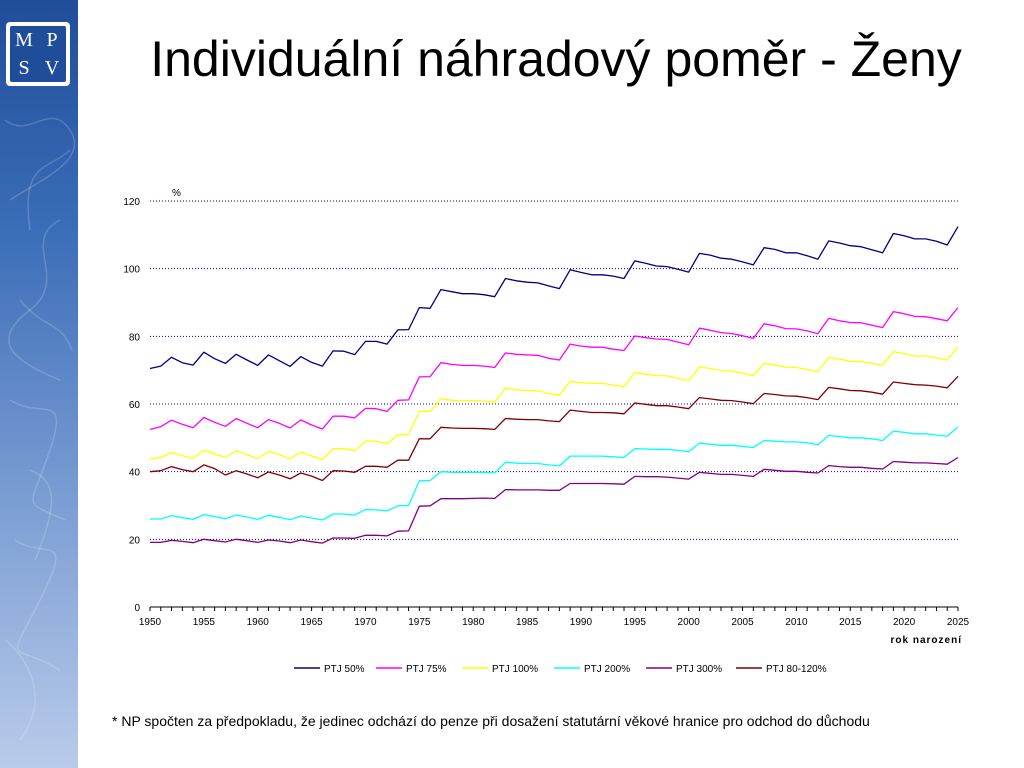 This screenshot has width=1024, height=768. I want to click on y-tick-label: 100, so click(131, 270).